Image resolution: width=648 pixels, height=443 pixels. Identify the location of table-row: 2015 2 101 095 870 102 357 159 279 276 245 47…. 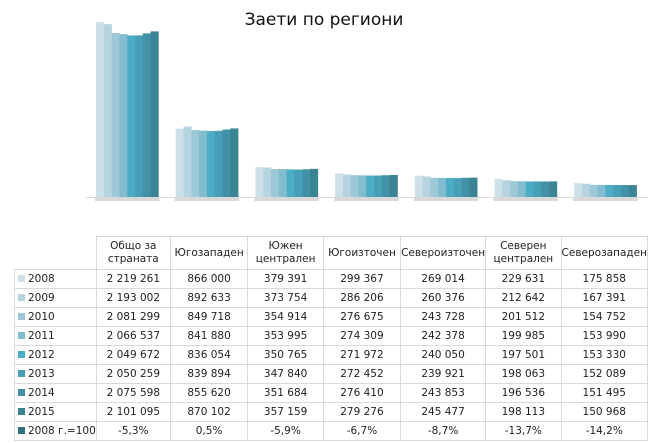
(331, 412).